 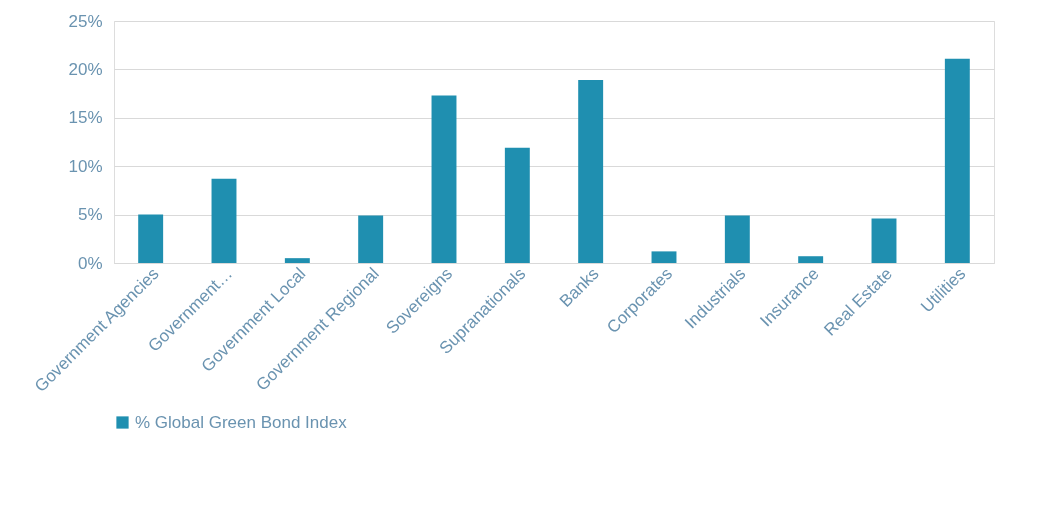 What do you see at coordinates (85, 166) in the screenshot?
I see `y-tick-label: 10%` at bounding box center [85, 166].